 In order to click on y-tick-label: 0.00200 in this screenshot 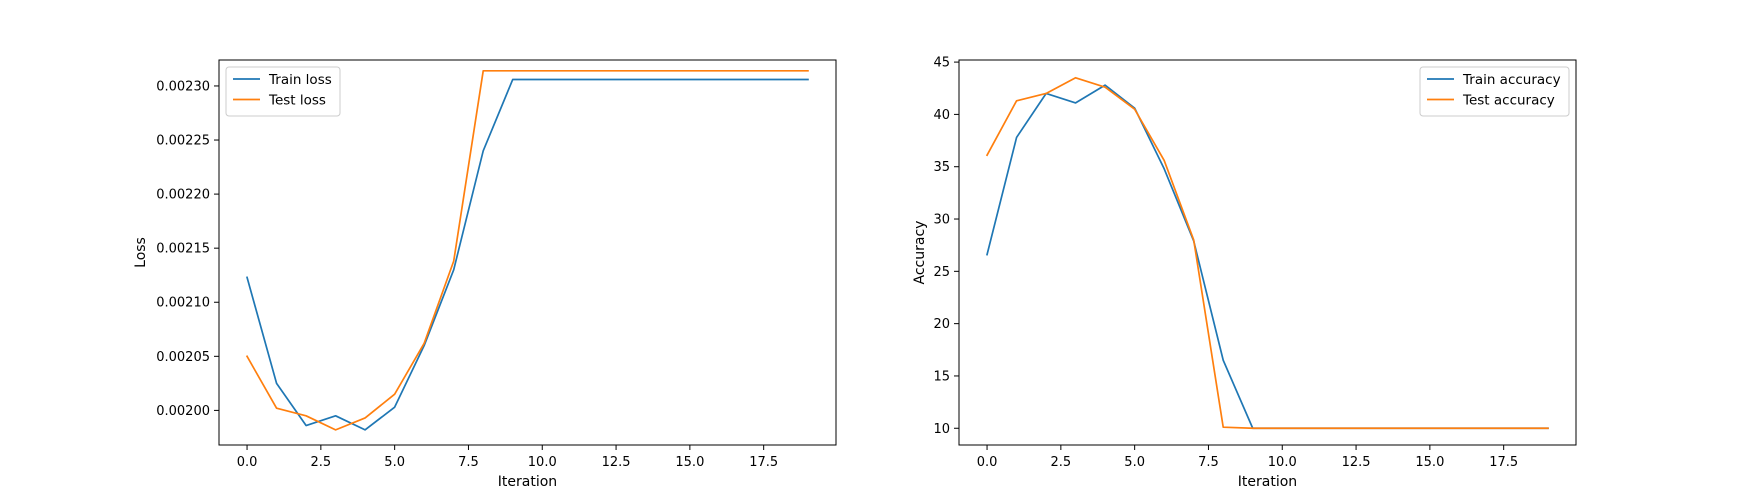, I will do `click(183, 411)`.